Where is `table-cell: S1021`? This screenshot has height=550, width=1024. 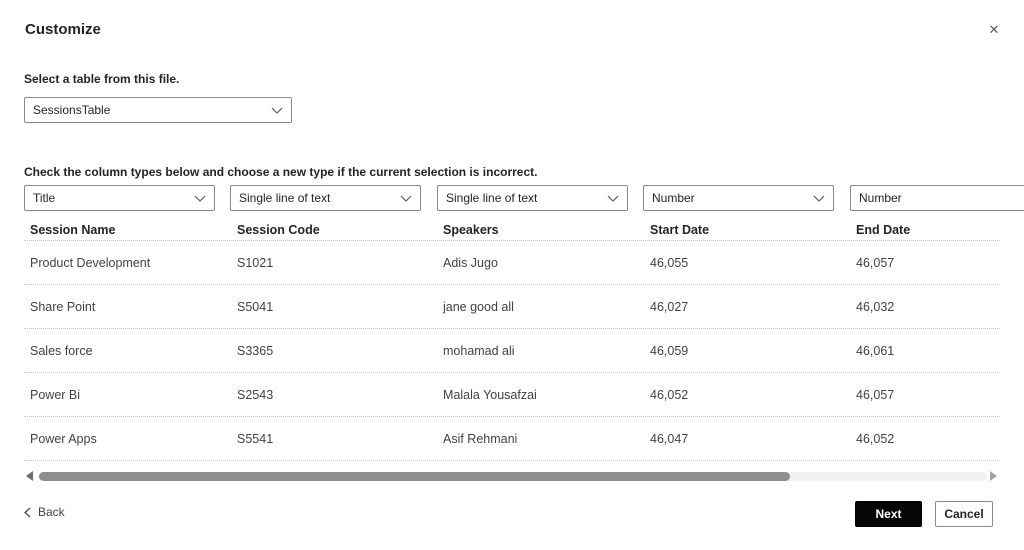
table-cell: S1021 is located at coordinates (255, 262).